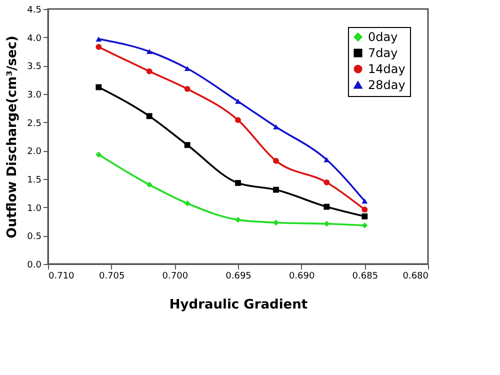 This screenshot has height=375, width=500. Describe the element at coordinates (34, 39) in the screenshot. I see `y-tick-label: 4.0` at that location.